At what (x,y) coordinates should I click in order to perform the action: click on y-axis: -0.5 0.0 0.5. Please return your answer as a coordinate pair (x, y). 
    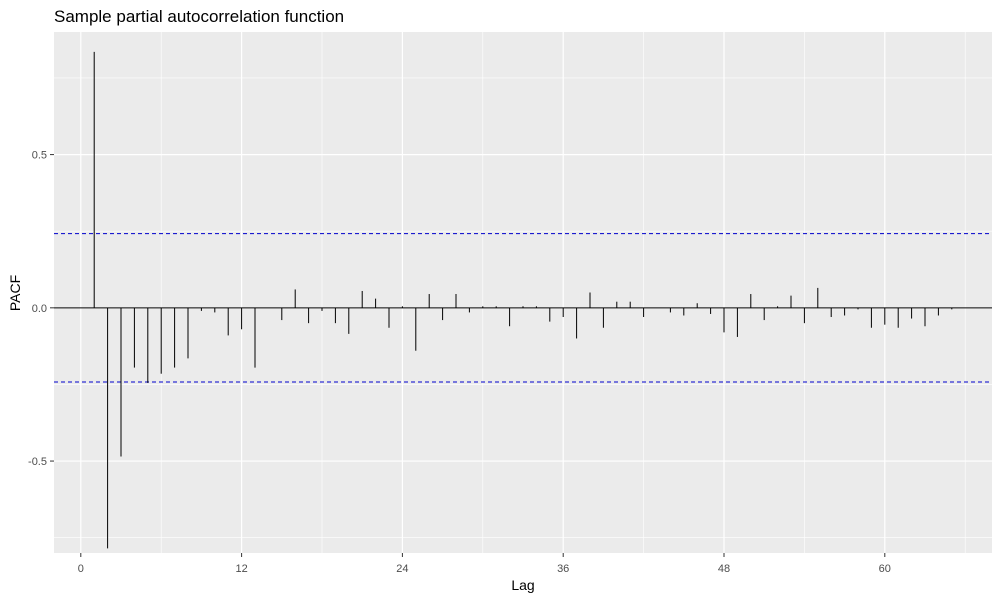
    Looking at the image, I should click on (41, 309).